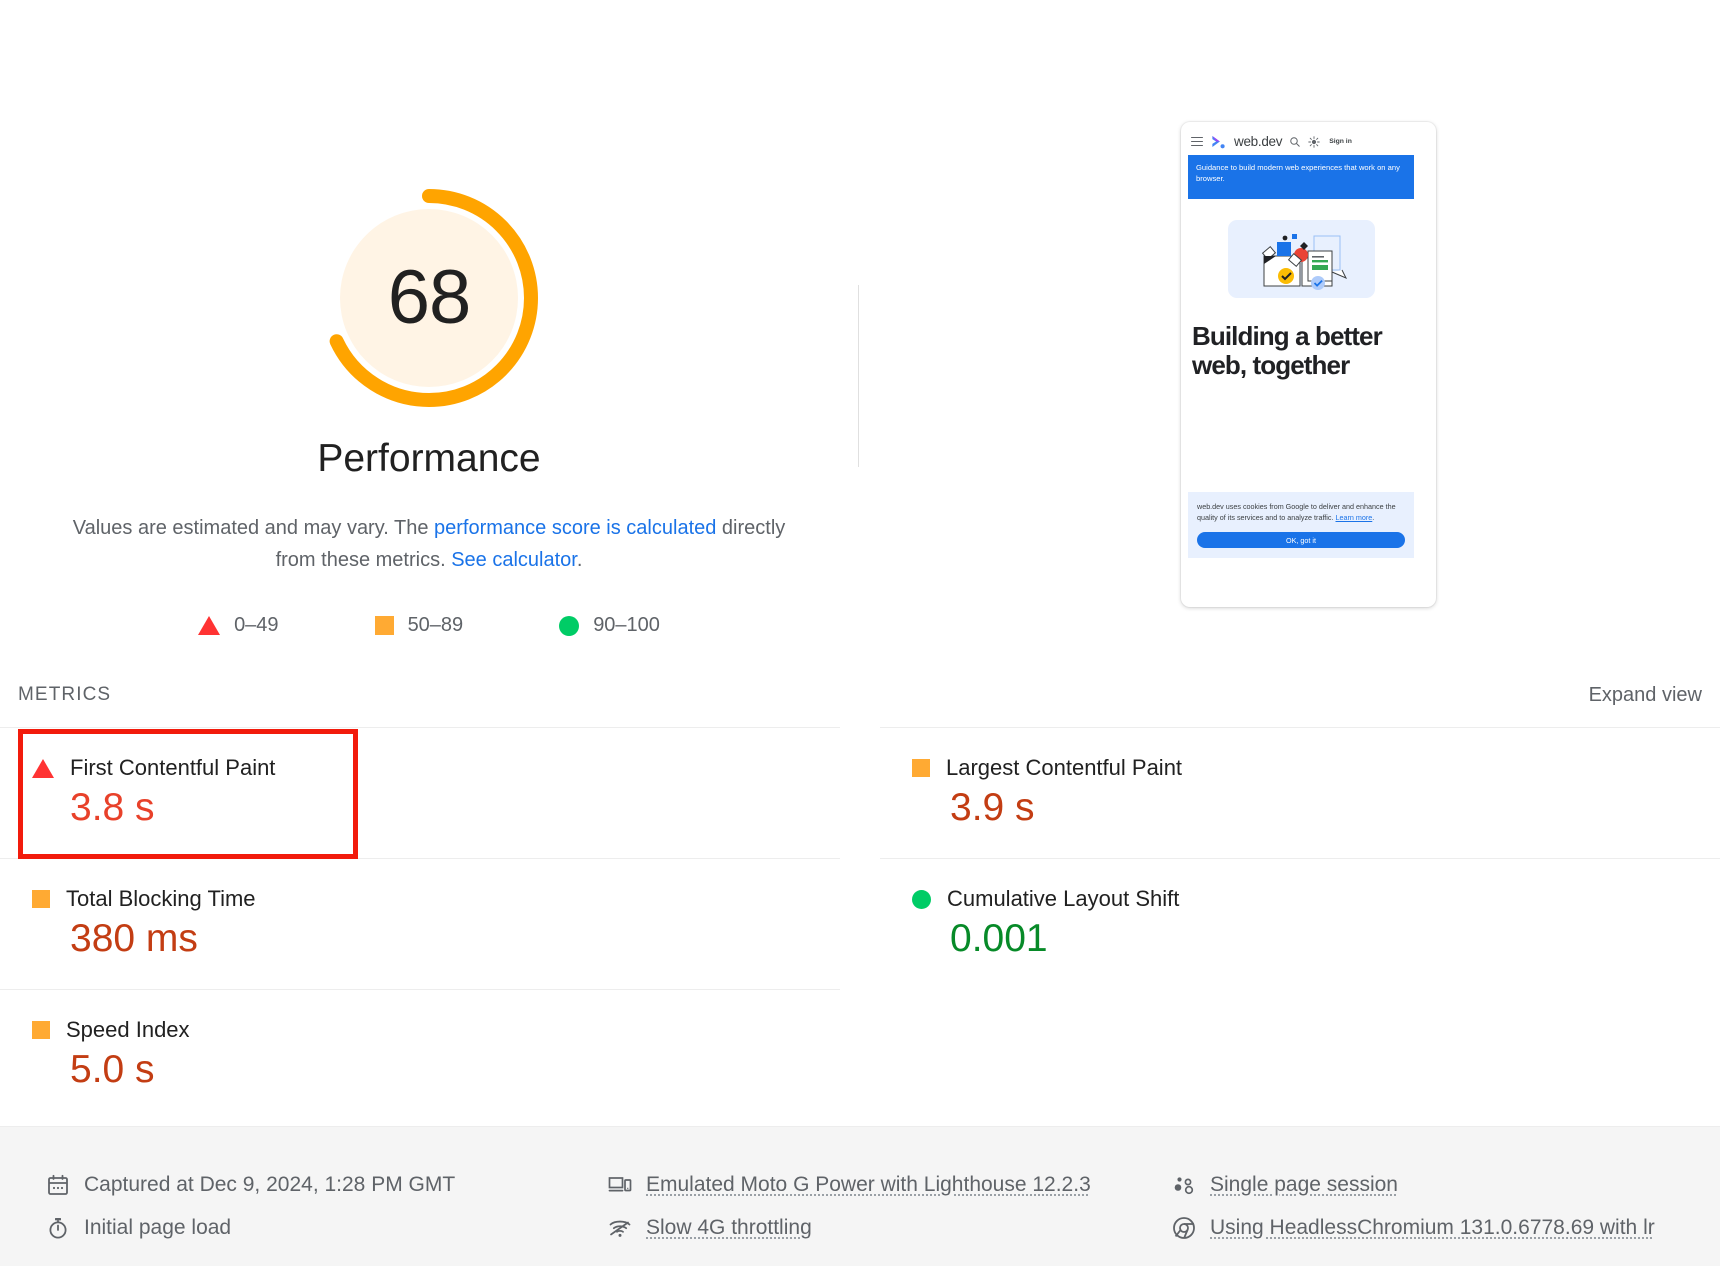 The height and width of the screenshot is (1266, 1720). What do you see at coordinates (514, 560) in the screenshot?
I see `see-calculator-link: See calculator` at bounding box center [514, 560].